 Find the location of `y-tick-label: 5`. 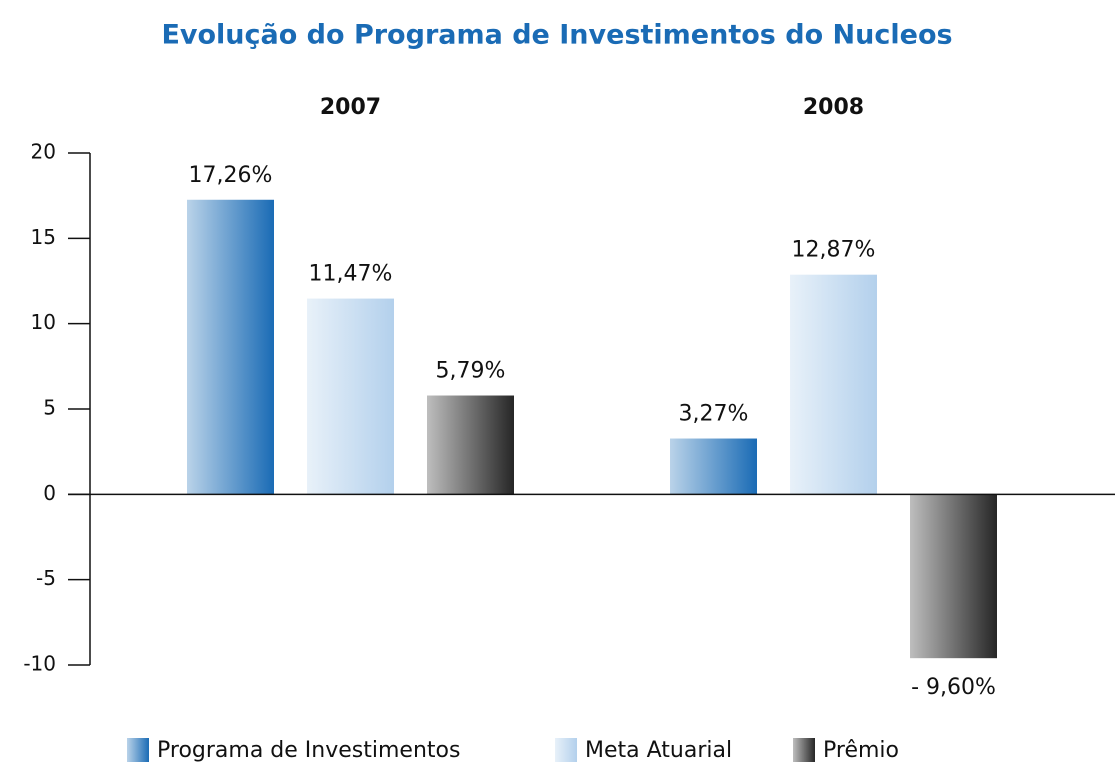

y-tick-label: 5 is located at coordinates (49, 408).